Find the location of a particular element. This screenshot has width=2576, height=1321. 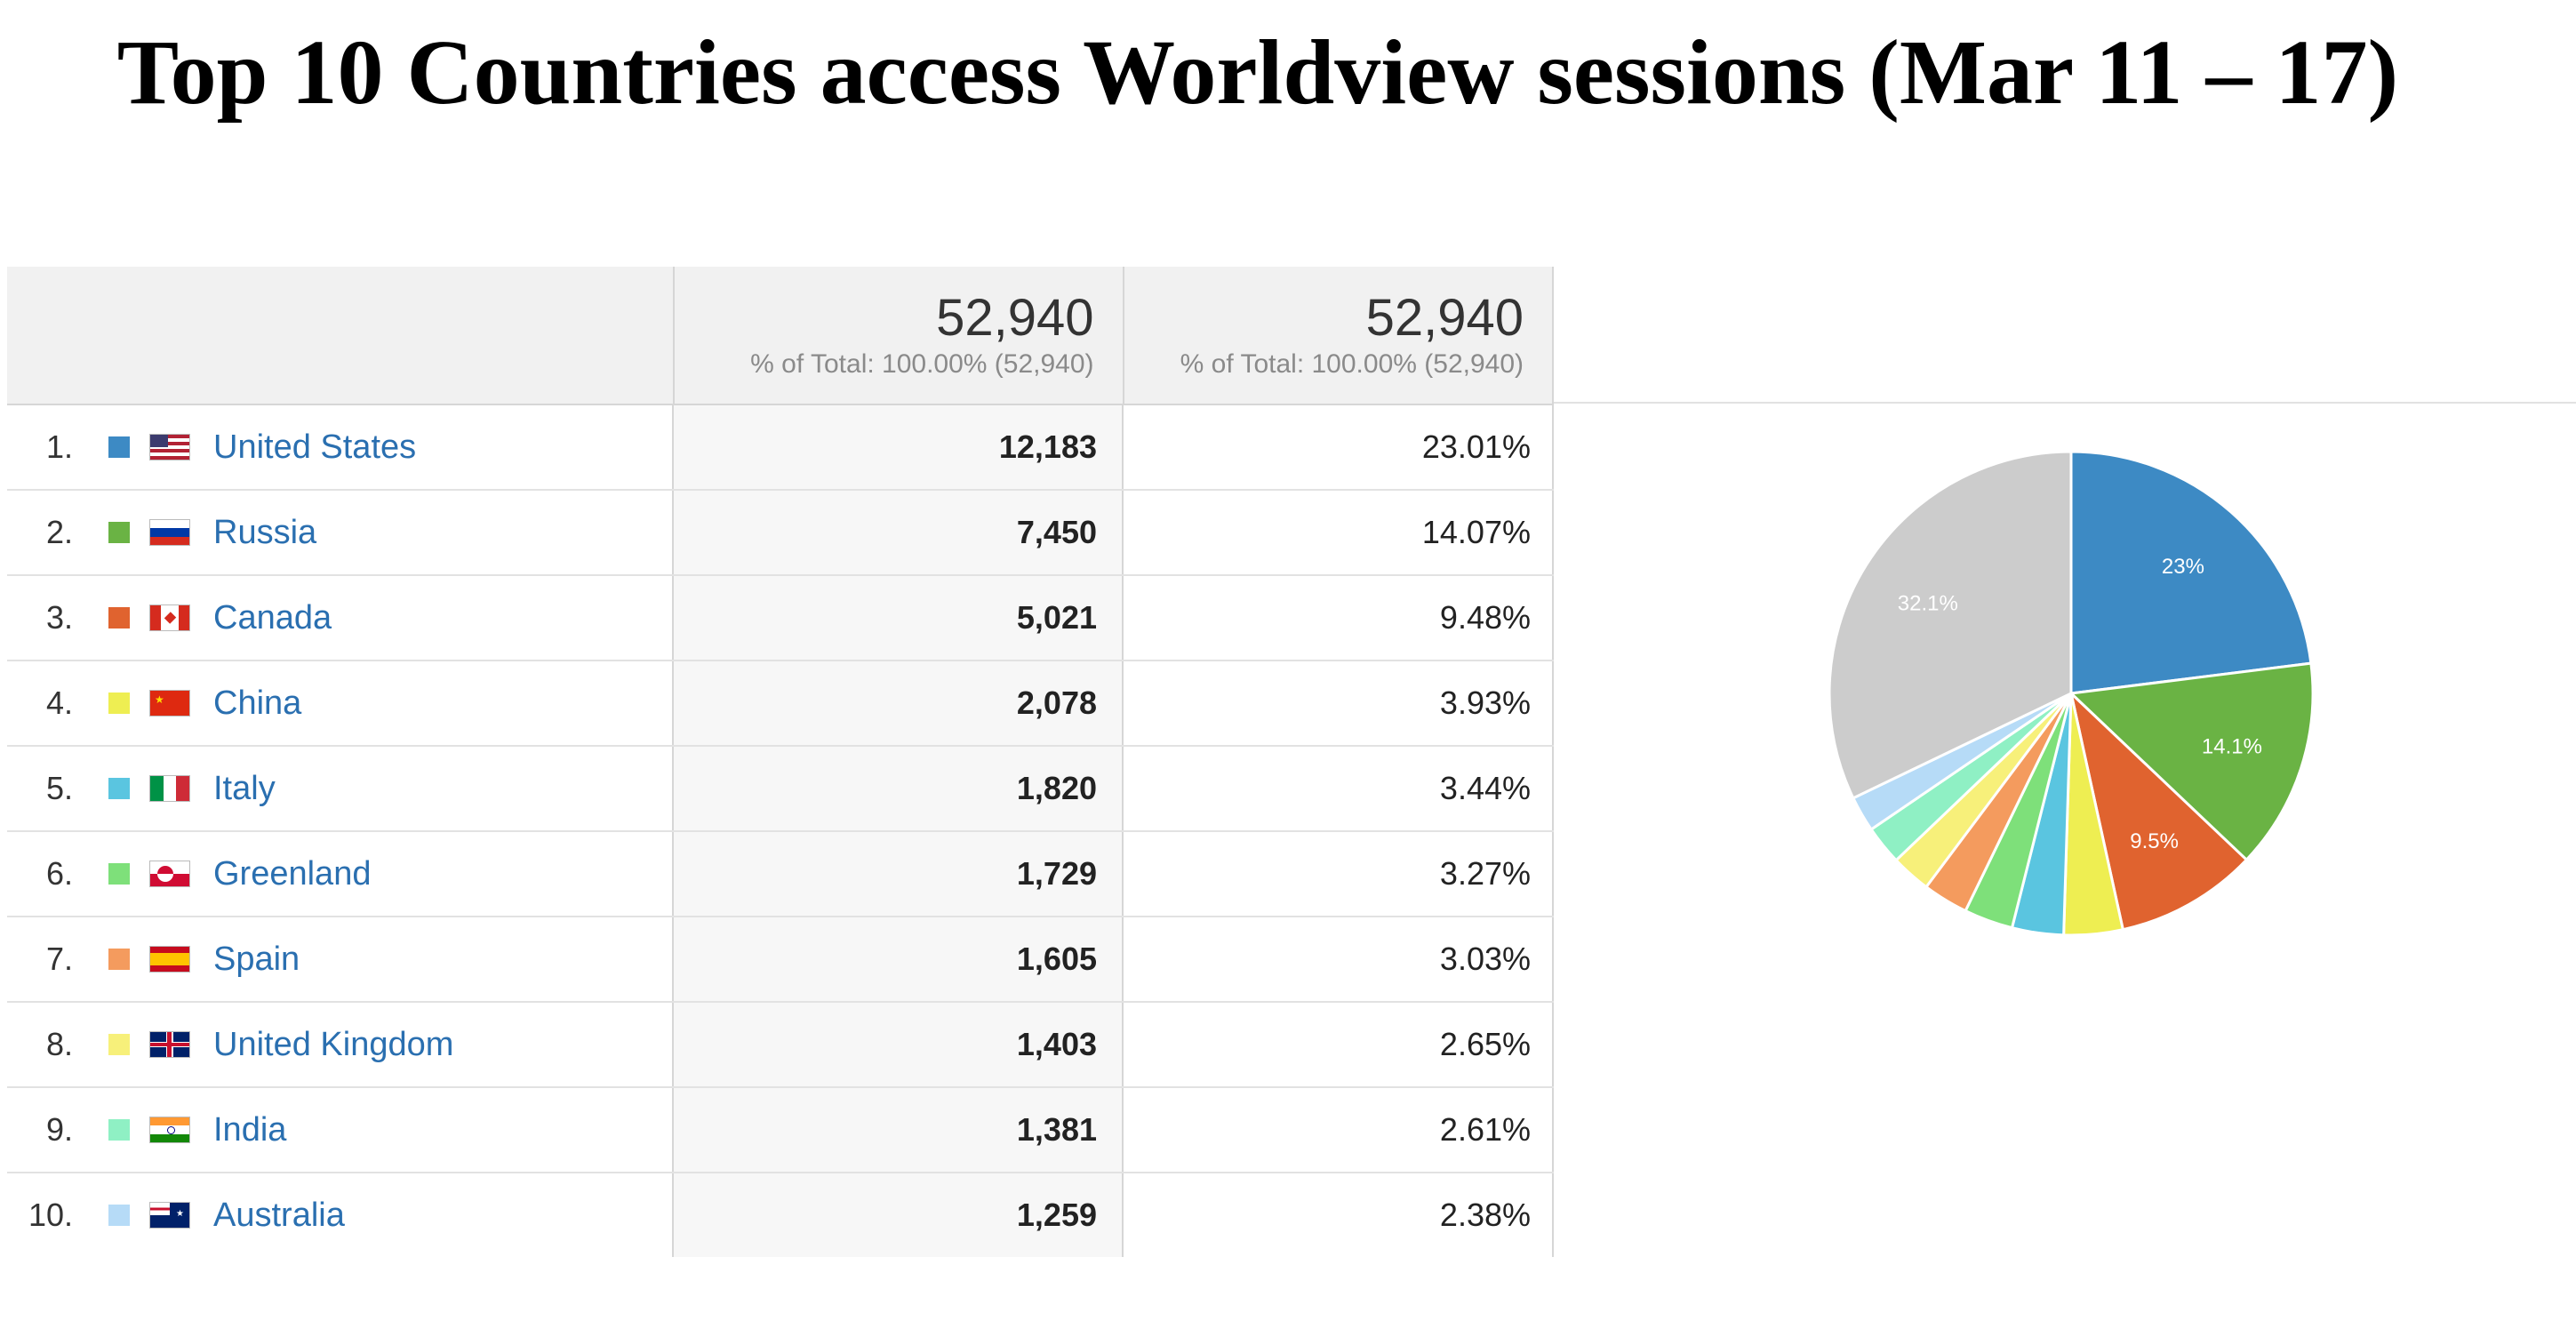

table-row: 3. Canada 5,021 9.48% is located at coordinates (780, 618).